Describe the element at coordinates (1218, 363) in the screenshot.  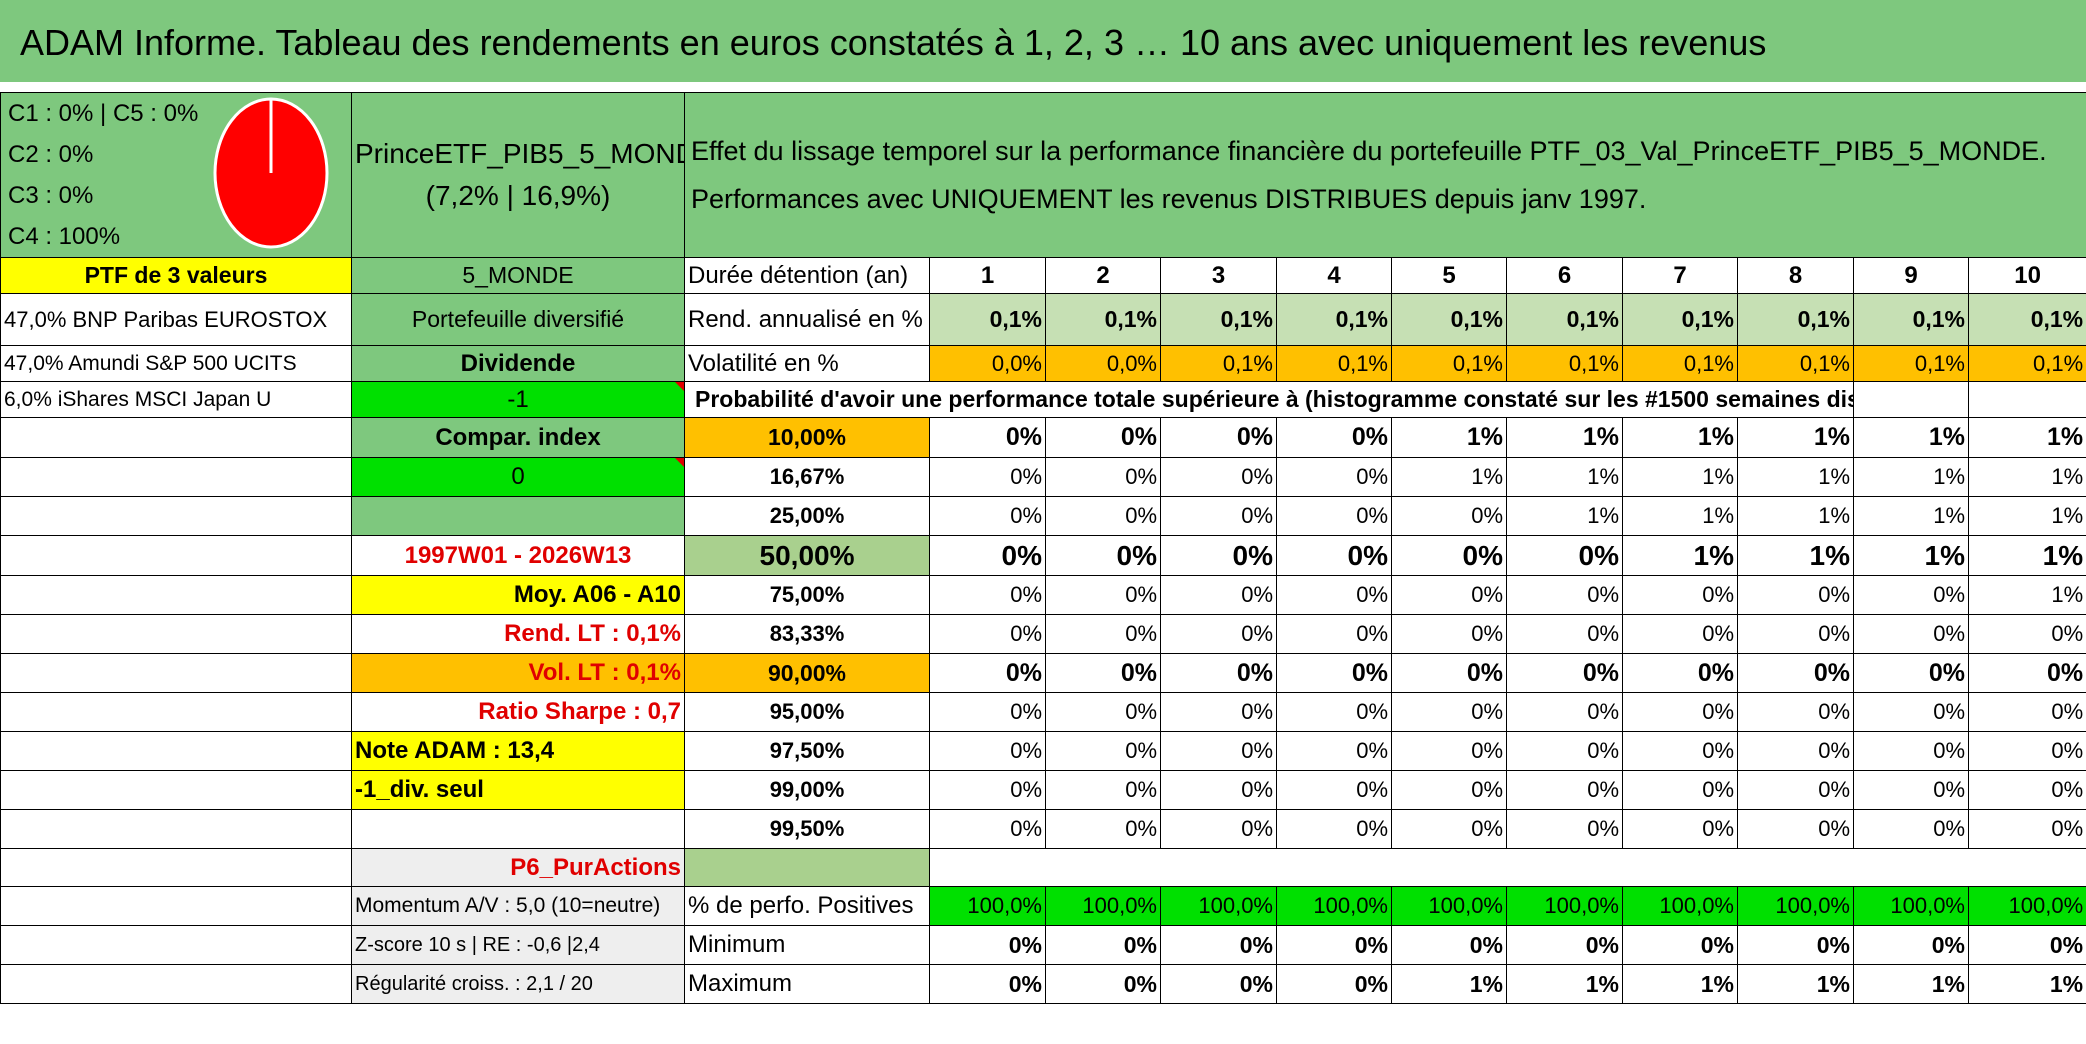
I see `vol-value-3: 0,1%` at that location.